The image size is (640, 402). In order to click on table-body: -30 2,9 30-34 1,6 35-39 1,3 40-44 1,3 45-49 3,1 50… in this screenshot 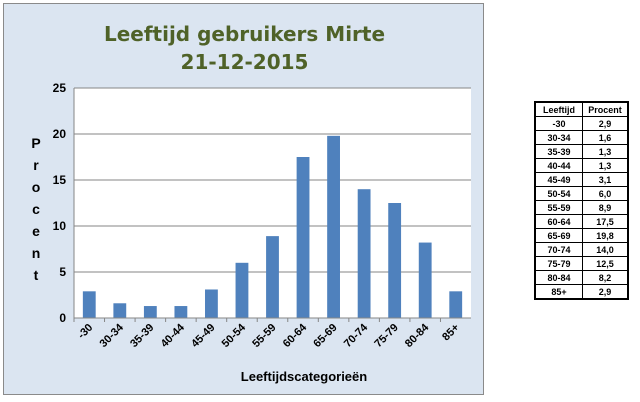, I will do `click(581, 208)`.